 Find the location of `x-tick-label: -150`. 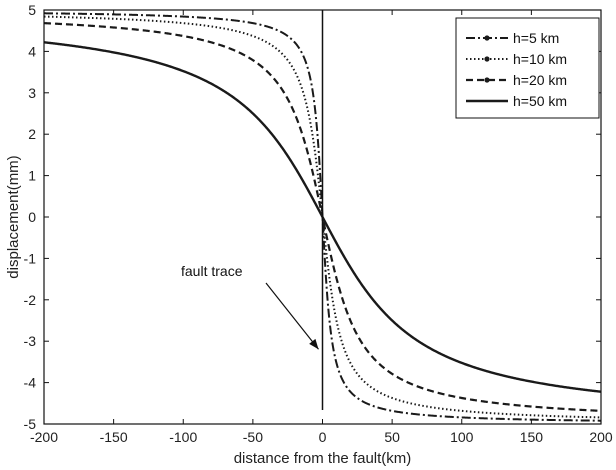

x-tick-label: -150 is located at coordinates (114, 437).